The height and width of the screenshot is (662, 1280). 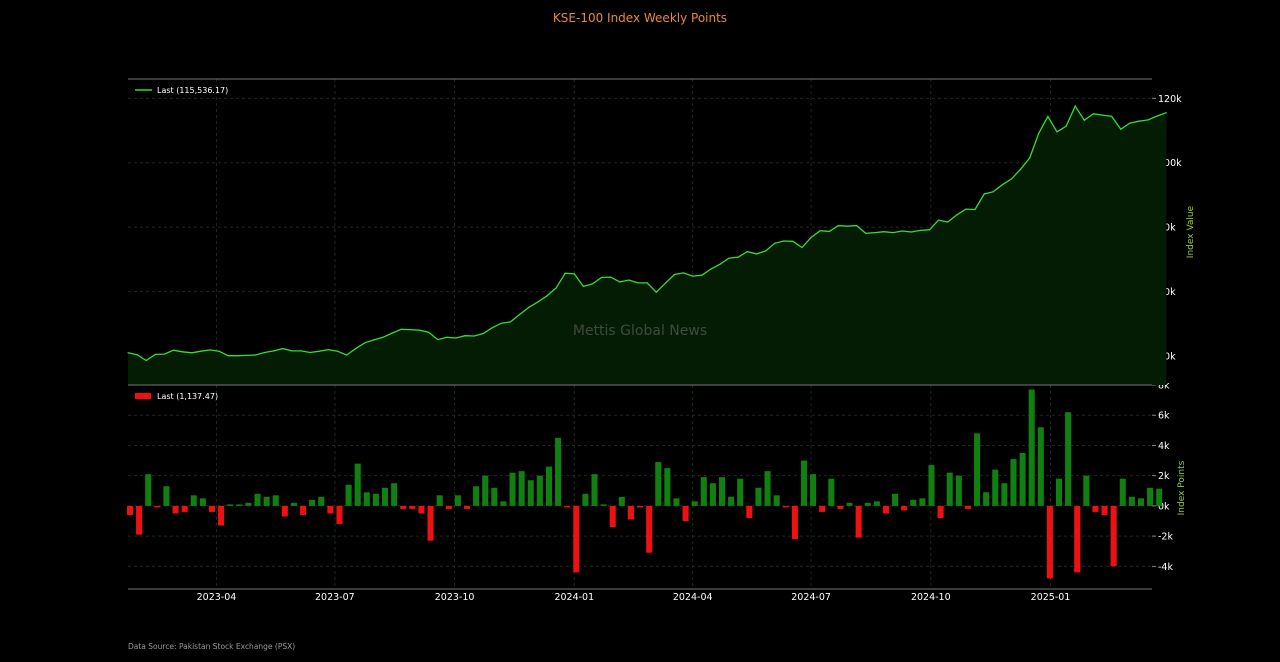 What do you see at coordinates (1164, 416) in the screenshot?
I see `y-tick-label: 6k` at bounding box center [1164, 416].